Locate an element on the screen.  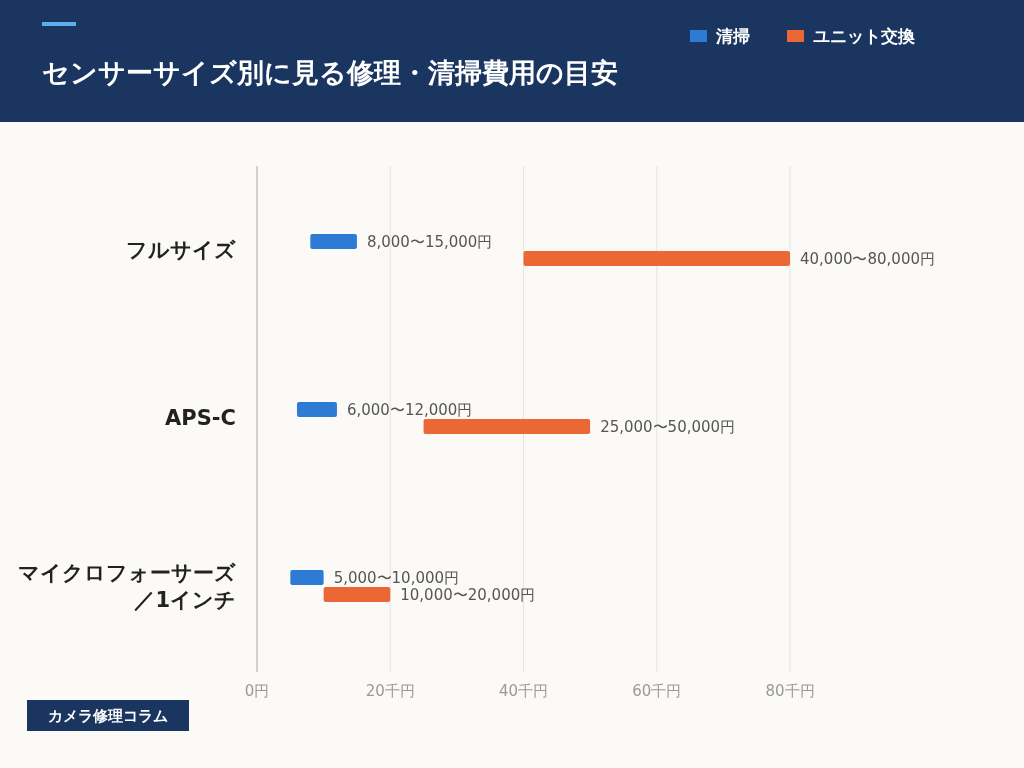
y-tick-label: マイクロフォーサーズ／1インチ is located at coordinates (127, 586).